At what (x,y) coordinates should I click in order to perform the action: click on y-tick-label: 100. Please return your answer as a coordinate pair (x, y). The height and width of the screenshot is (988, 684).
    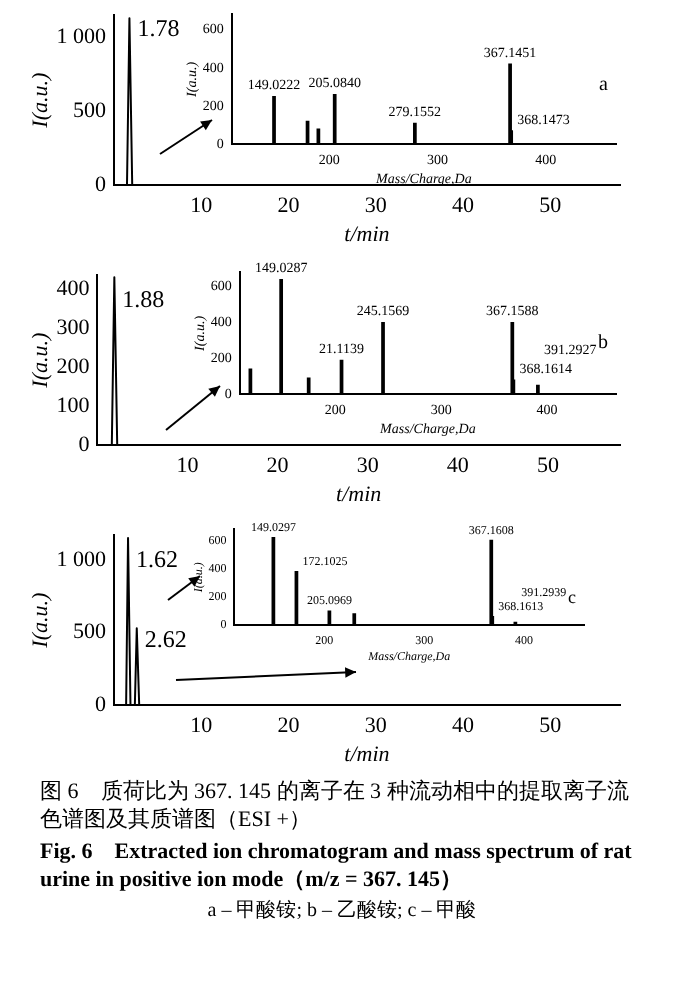
    Looking at the image, I should click on (73, 405).